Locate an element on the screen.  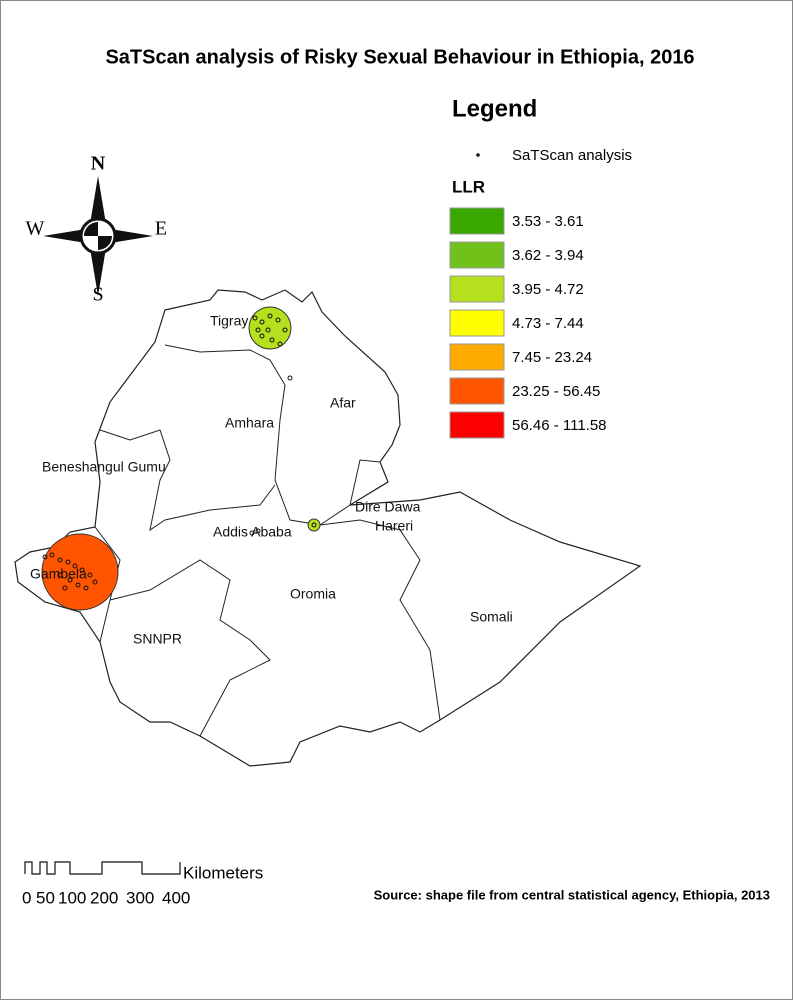
region-label: SNNPR is located at coordinates (157, 639).